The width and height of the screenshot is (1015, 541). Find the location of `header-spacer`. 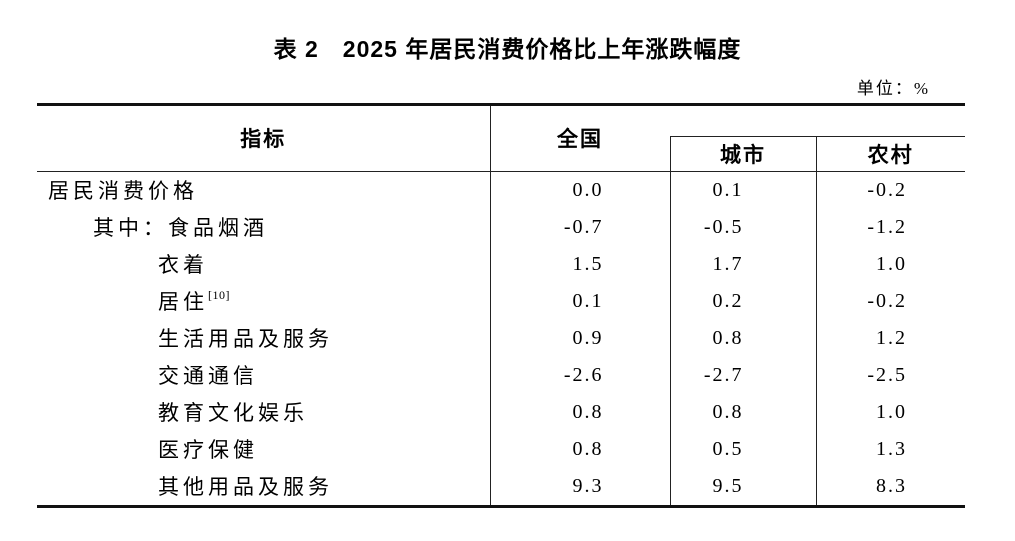

header-spacer is located at coordinates (817, 121).